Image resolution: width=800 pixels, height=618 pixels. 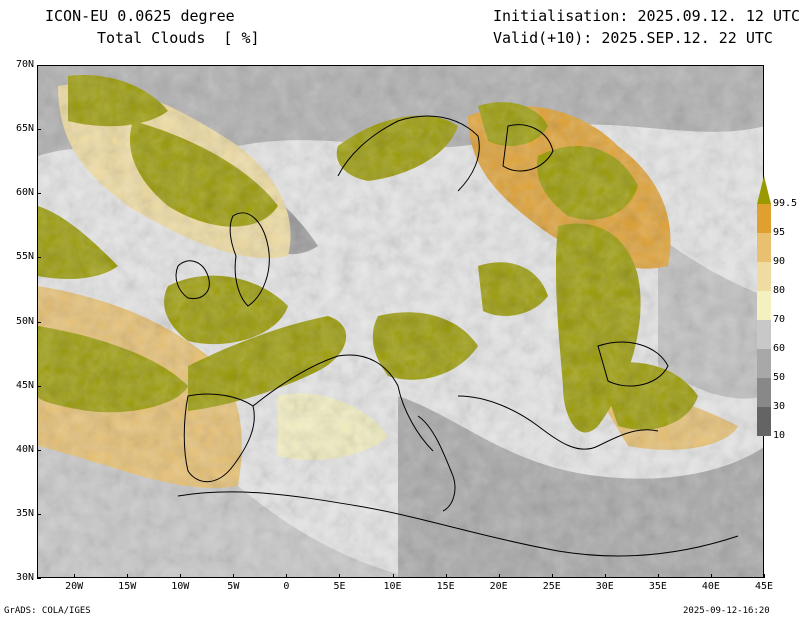 I want to click on lat-label: 70N, so click(x=24, y=64).